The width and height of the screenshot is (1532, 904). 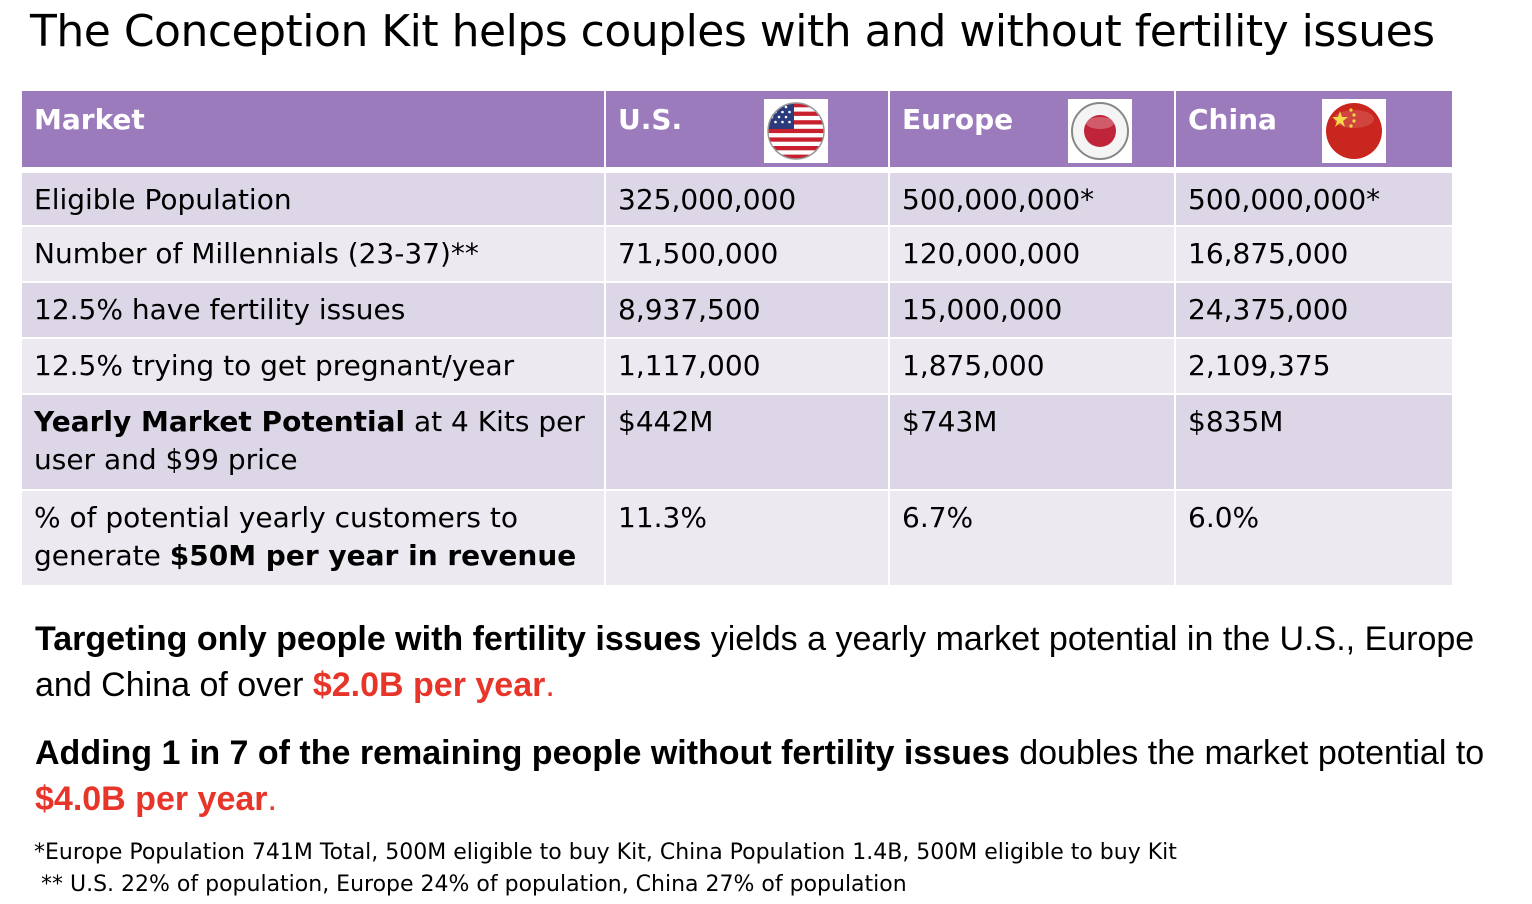 What do you see at coordinates (747, 538) in the screenshot?
I see `customers-us: 11.3%` at bounding box center [747, 538].